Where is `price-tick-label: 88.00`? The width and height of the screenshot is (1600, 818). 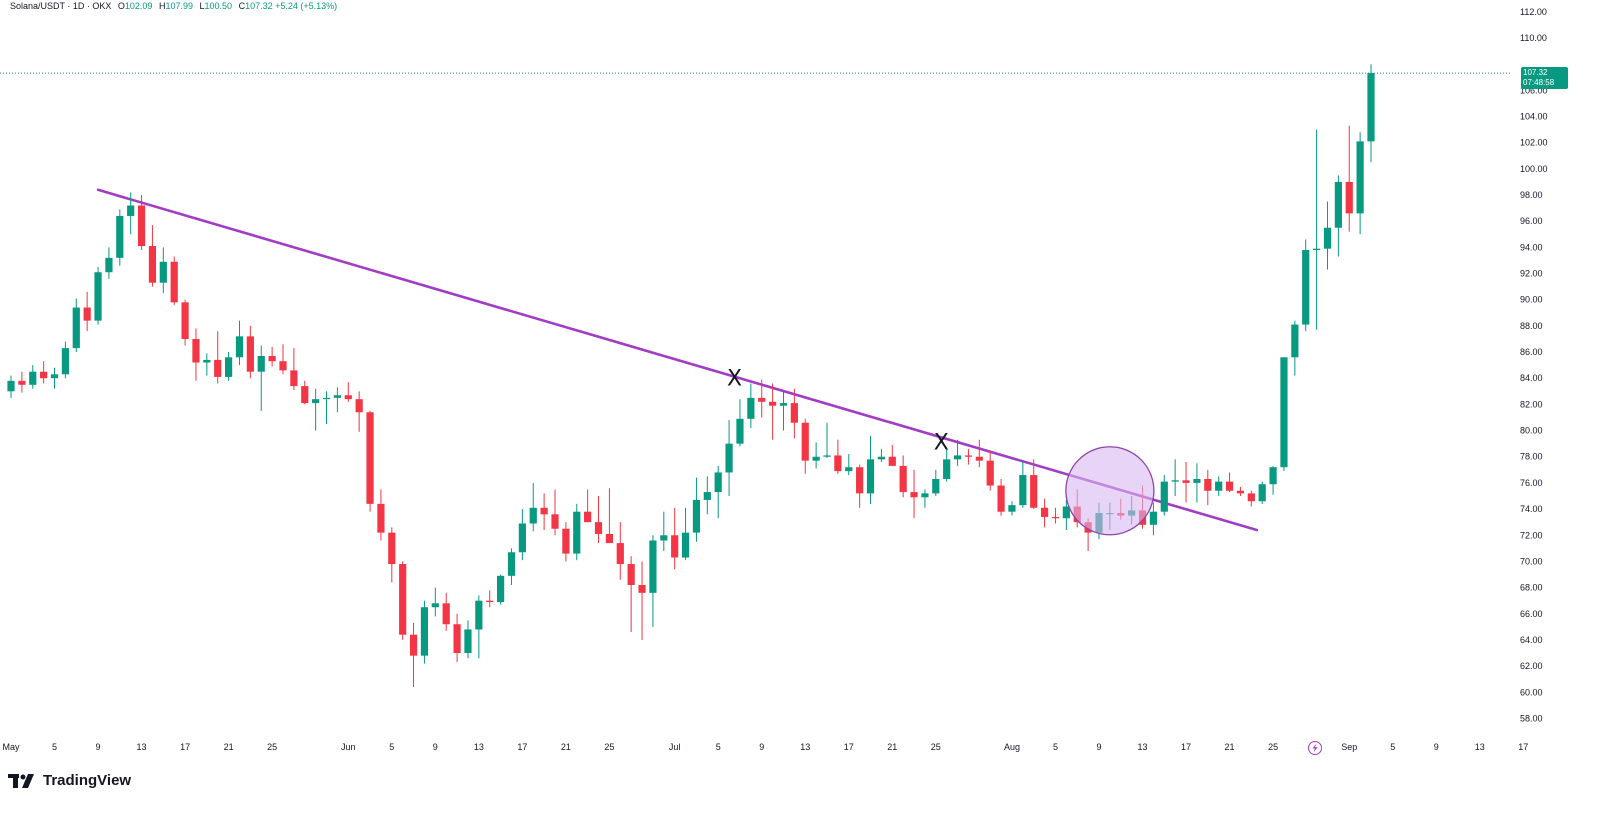 price-tick-label: 88.00 is located at coordinates (1531, 326).